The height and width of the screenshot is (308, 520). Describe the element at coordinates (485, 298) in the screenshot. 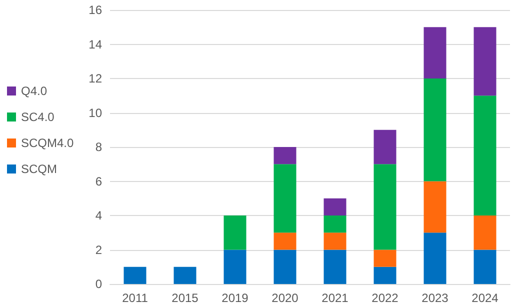

I see `x-tick-label: 2024` at that location.